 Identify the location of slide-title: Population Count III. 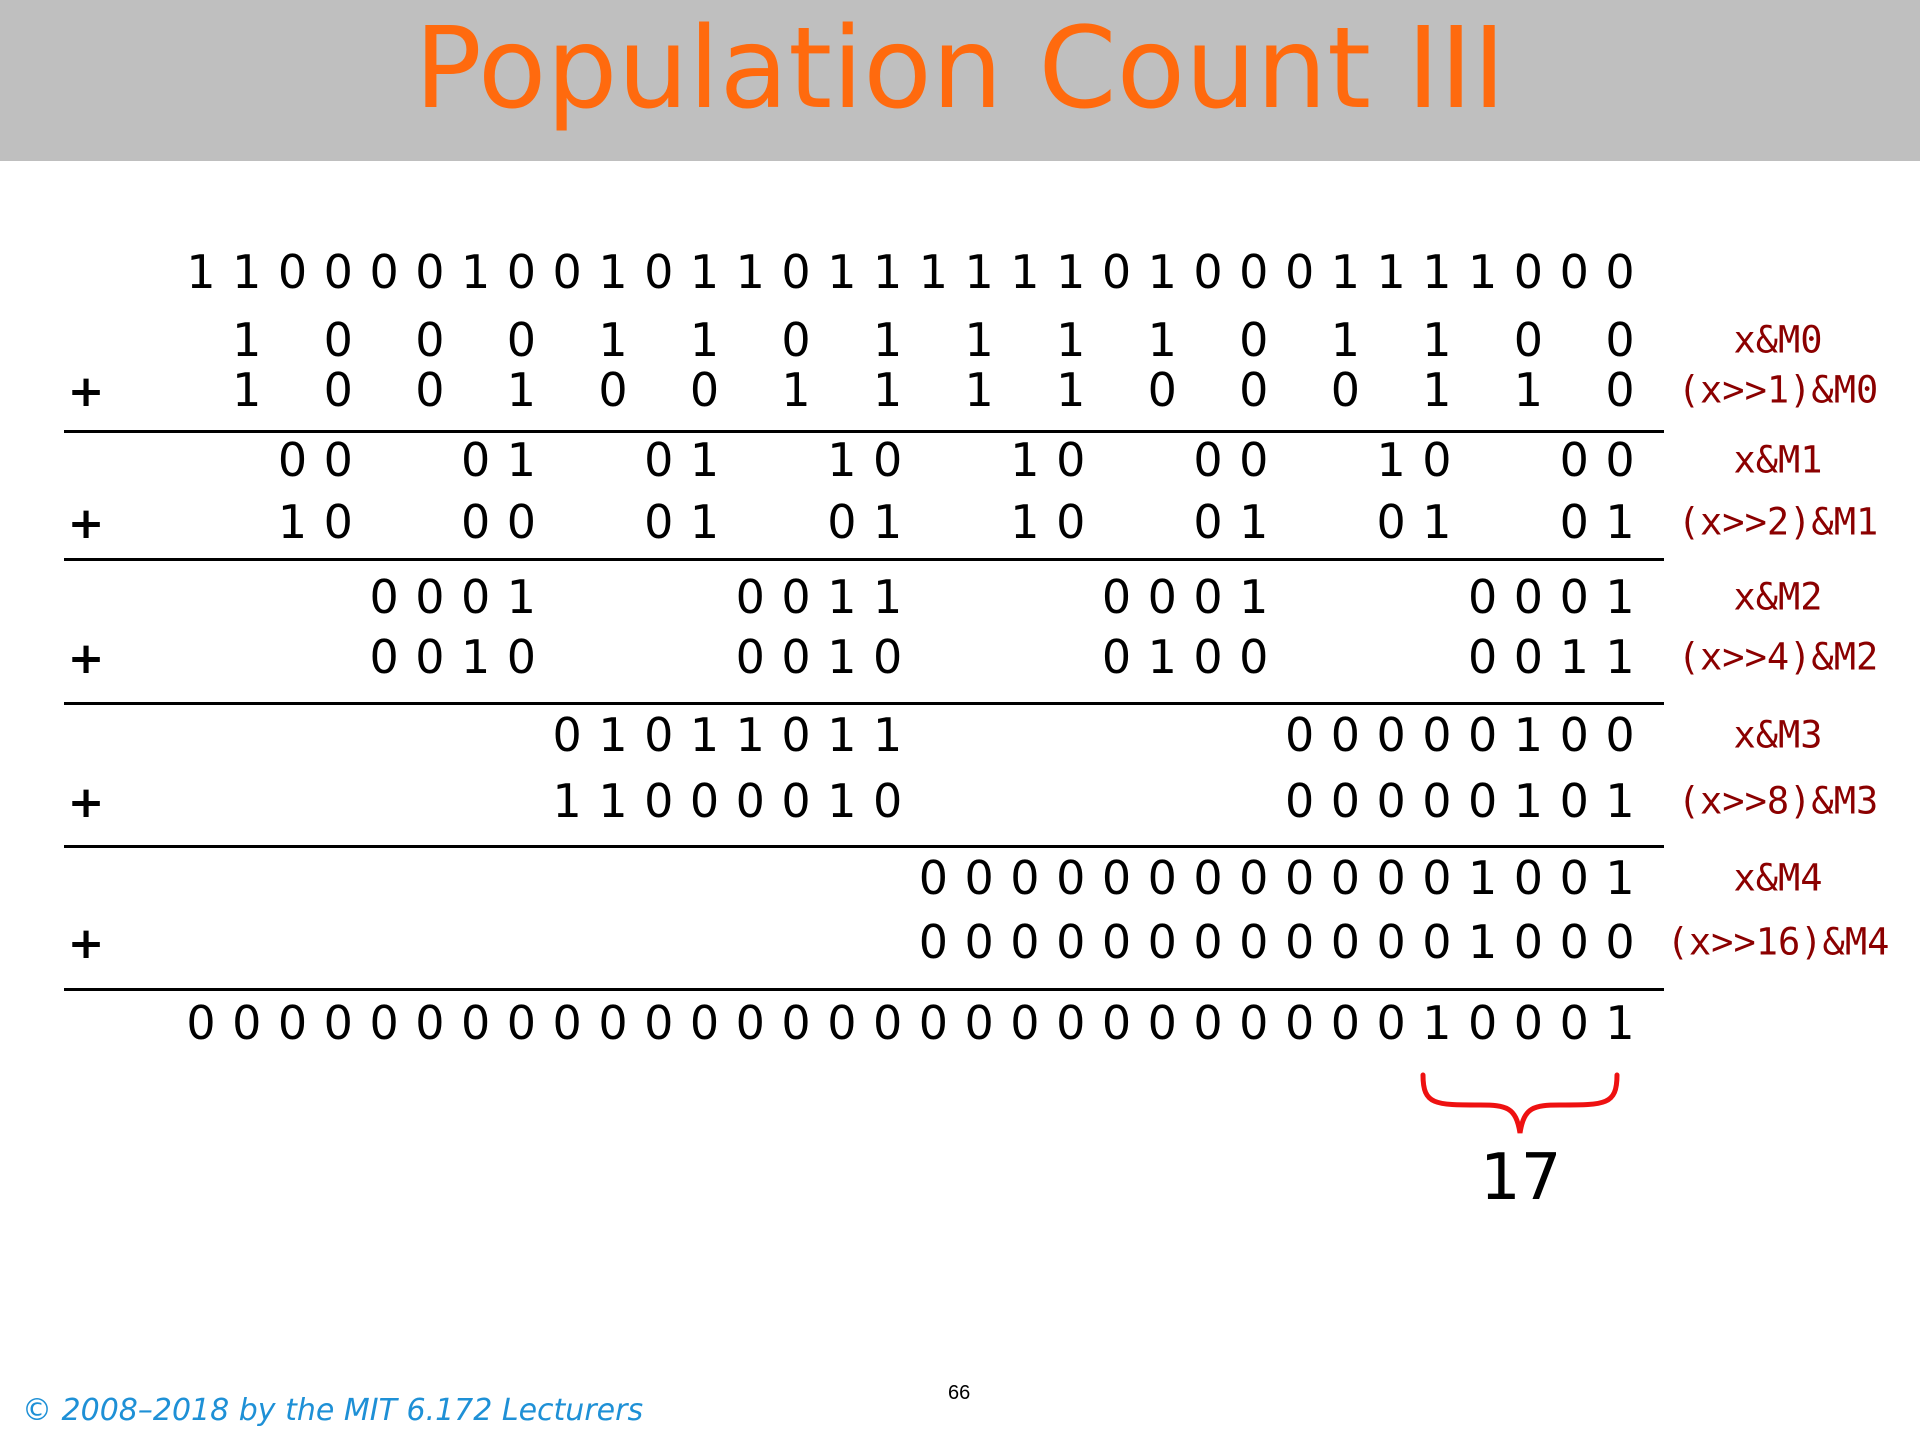
(960, 69).